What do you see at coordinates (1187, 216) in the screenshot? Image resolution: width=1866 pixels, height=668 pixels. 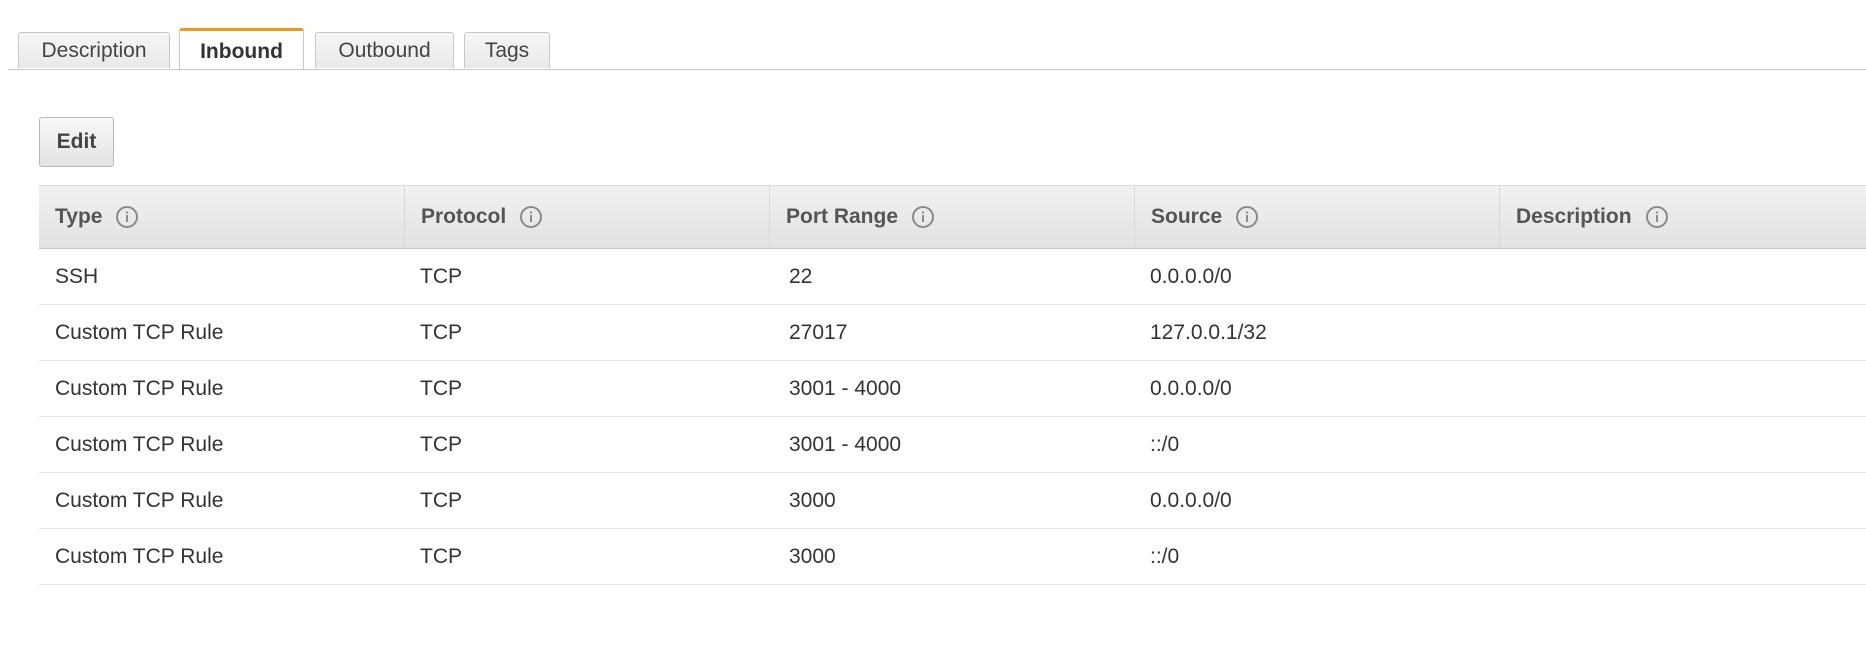 I see `column-header-label: Source` at bounding box center [1187, 216].